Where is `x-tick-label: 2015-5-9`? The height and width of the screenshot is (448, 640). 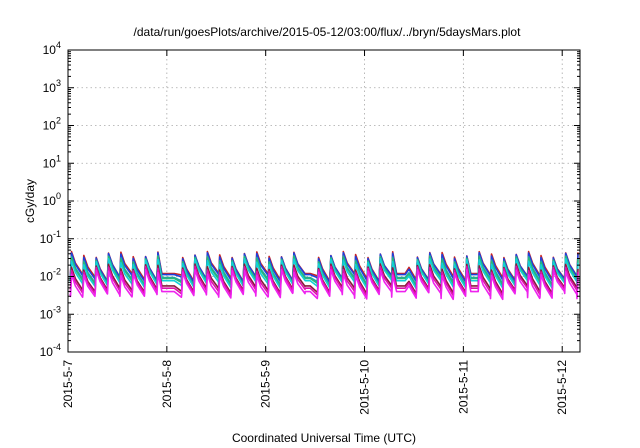 x-tick-label: 2015-5-9 is located at coordinates (266, 384).